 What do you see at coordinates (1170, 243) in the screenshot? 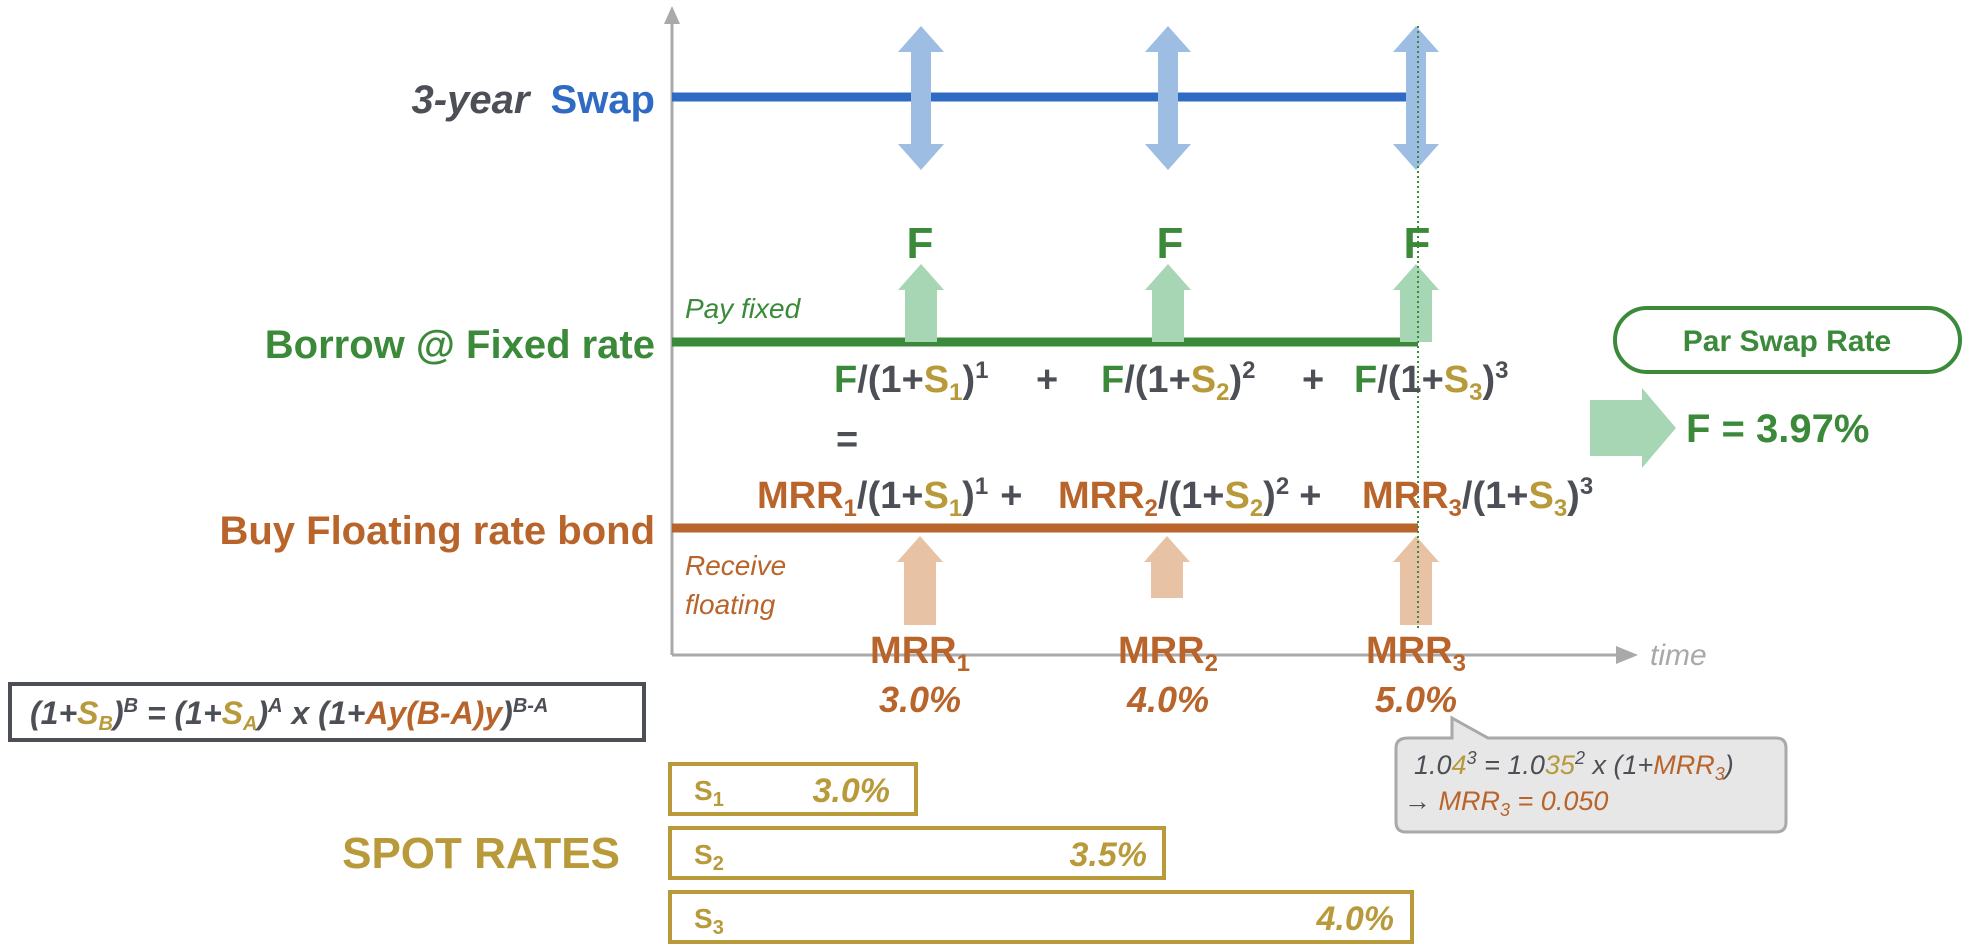
I see `coupon-f-2: F` at bounding box center [1170, 243].